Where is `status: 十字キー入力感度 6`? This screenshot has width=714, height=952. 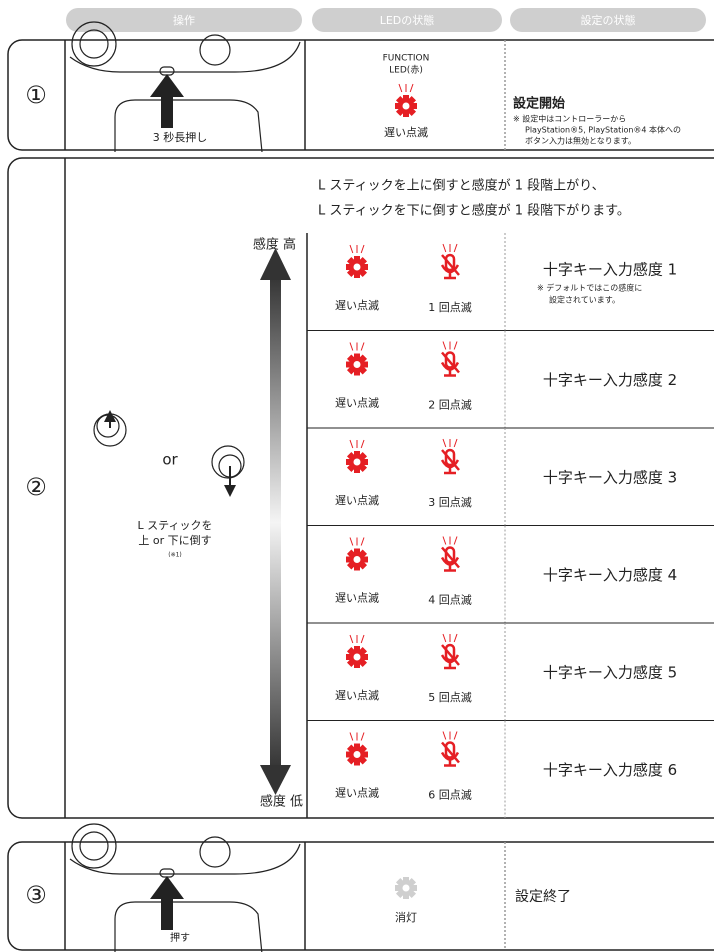 status: 十字キー入力感度 6 is located at coordinates (610, 770).